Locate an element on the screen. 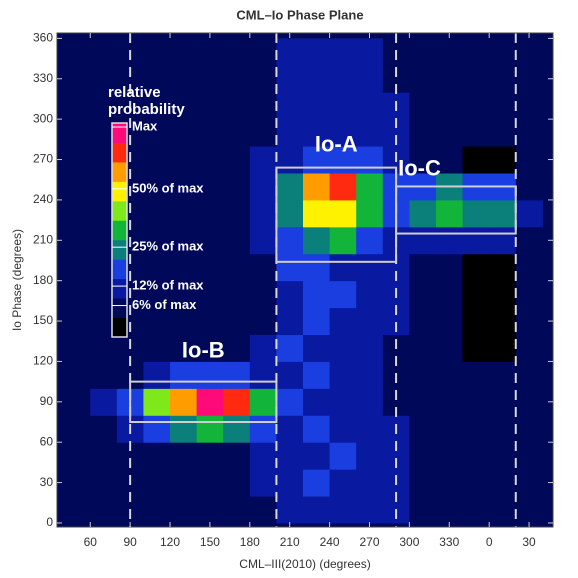 Image resolution: width=578 pixels, height=578 pixels. chart-title: CML–Io Phase Plane is located at coordinates (299, 14).